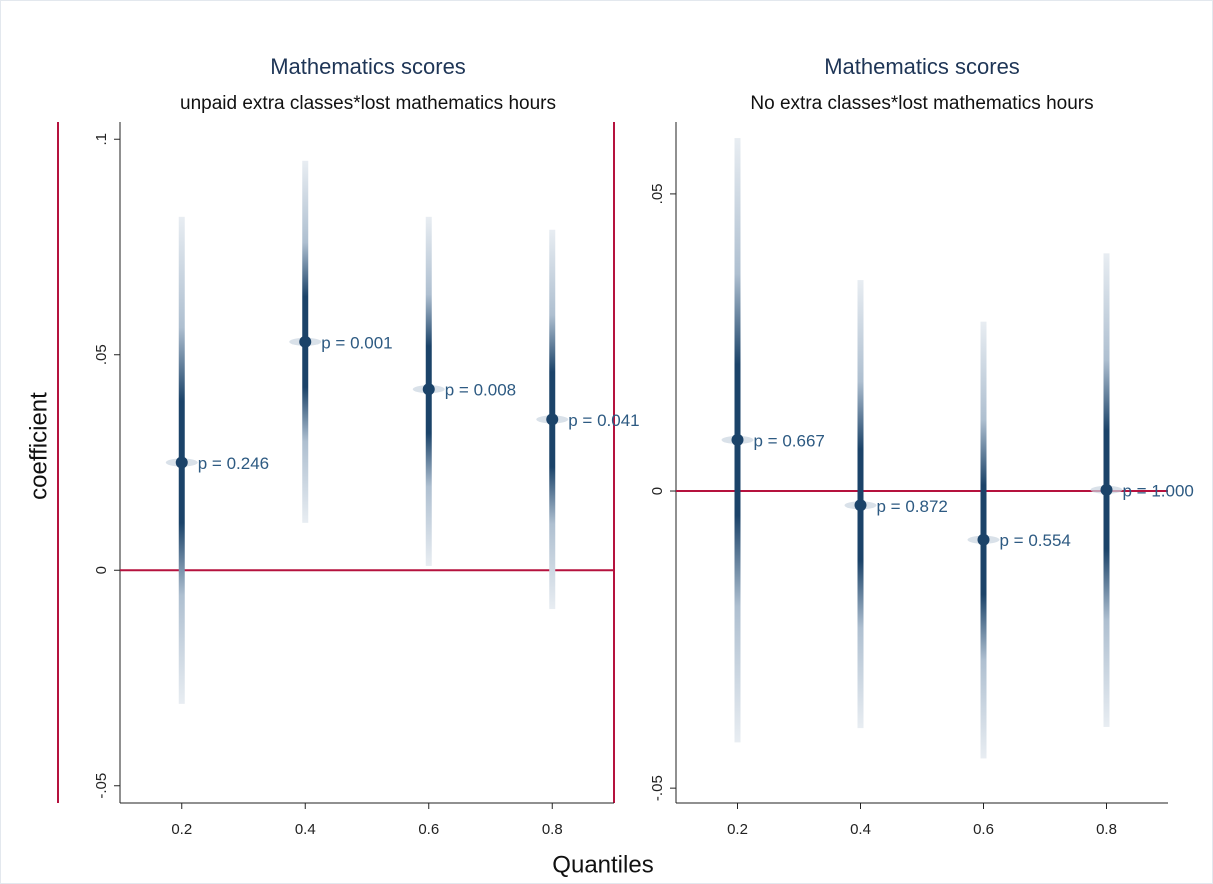  Describe the element at coordinates (1158, 490) in the screenshot. I see `p-value-label: p = 1.000` at that location.